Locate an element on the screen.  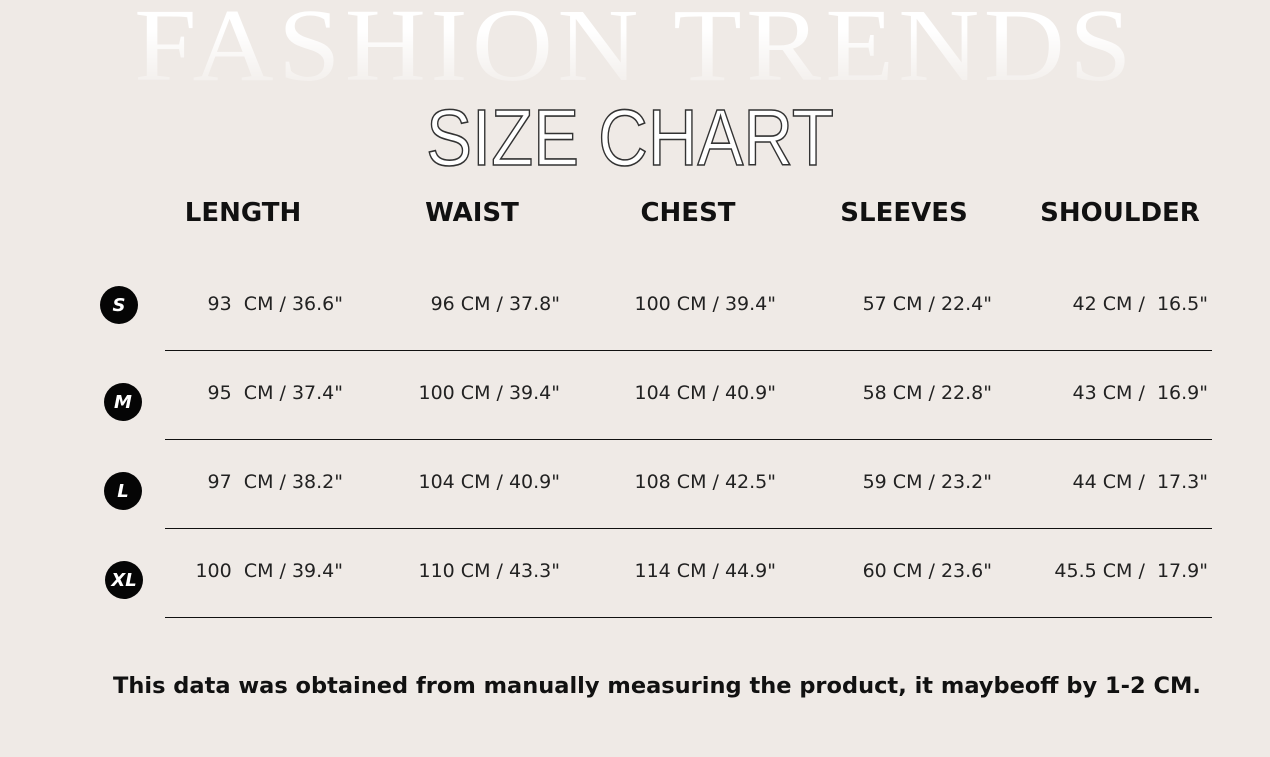
page-title: SIZE CHART is located at coordinates (629, 137).